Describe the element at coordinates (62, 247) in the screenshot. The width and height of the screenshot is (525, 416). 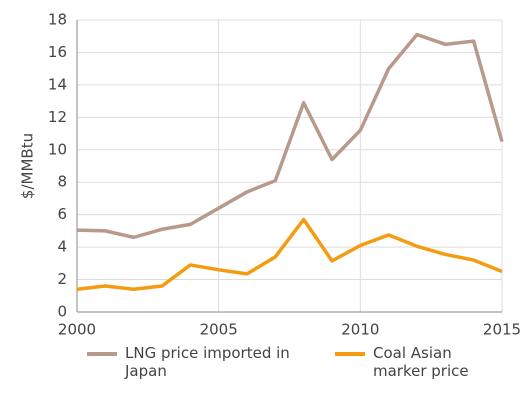
I see `y-tick-label: 4` at that location.